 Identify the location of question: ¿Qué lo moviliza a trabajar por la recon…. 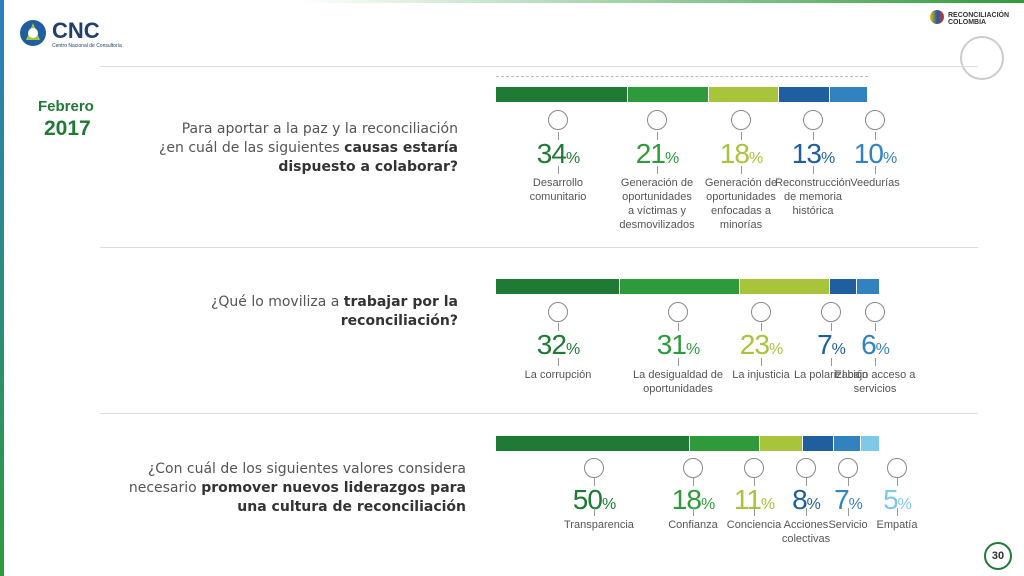
(308, 312).